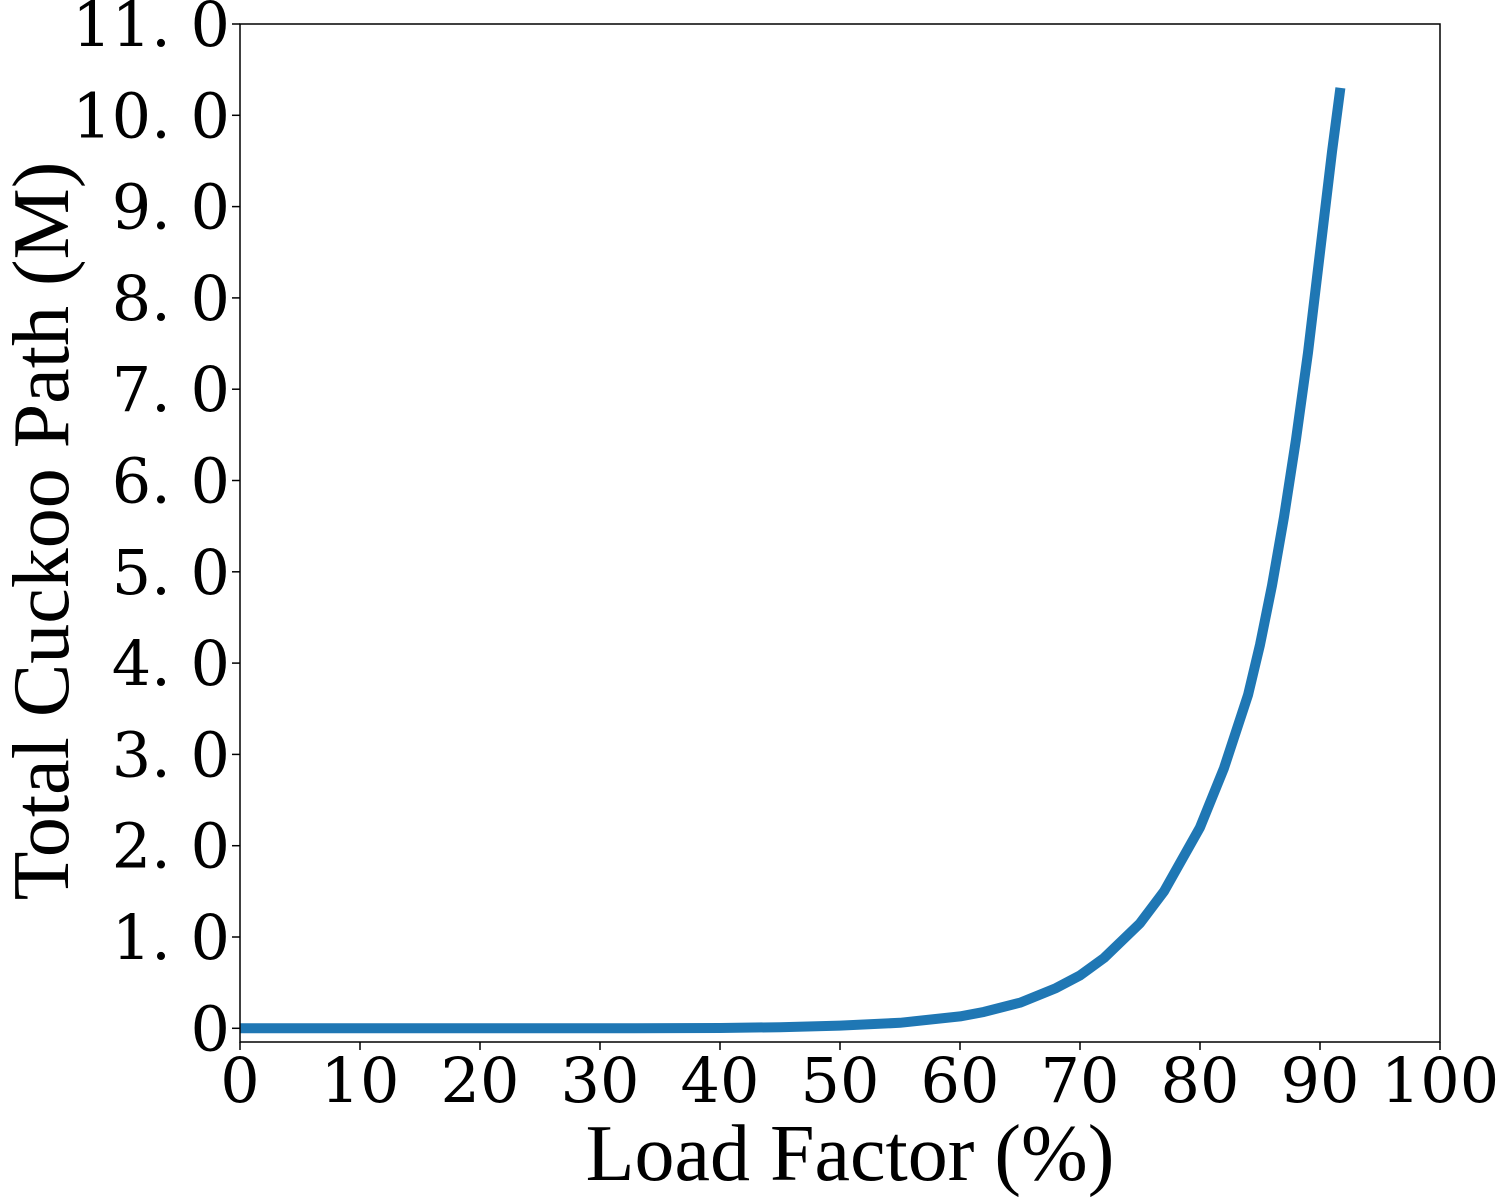  I want to click on x-tick-label: 30, so click(600, 1080).